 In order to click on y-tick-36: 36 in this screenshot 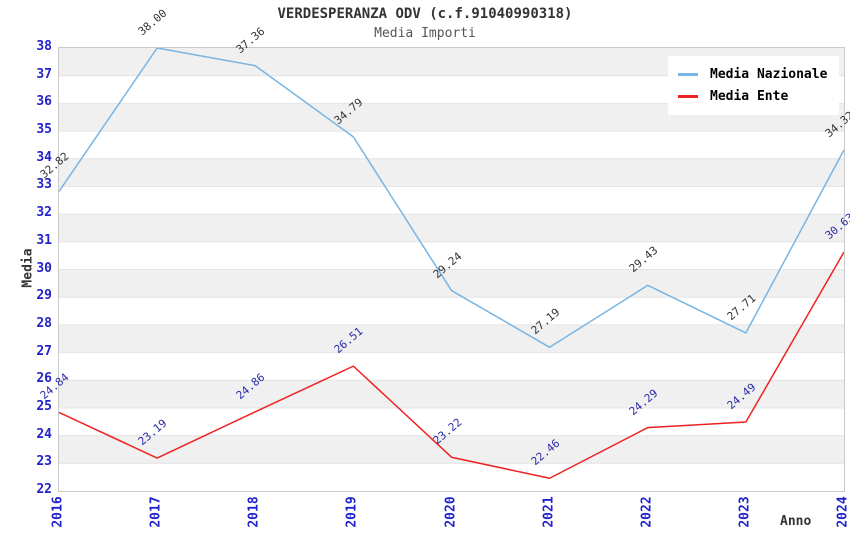, I will do `click(44, 102)`.